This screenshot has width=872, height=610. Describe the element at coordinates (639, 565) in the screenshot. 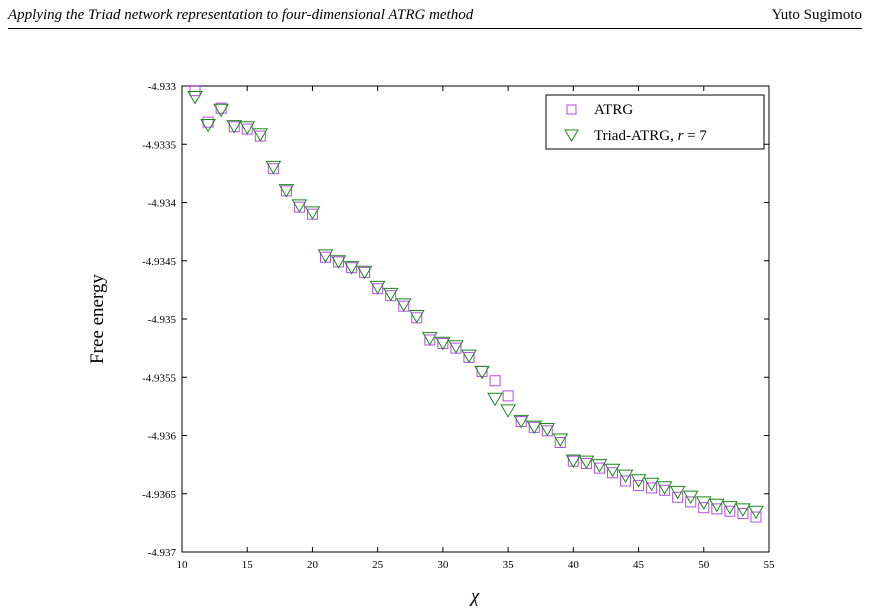

I see `x-tick-label: 45` at that location.